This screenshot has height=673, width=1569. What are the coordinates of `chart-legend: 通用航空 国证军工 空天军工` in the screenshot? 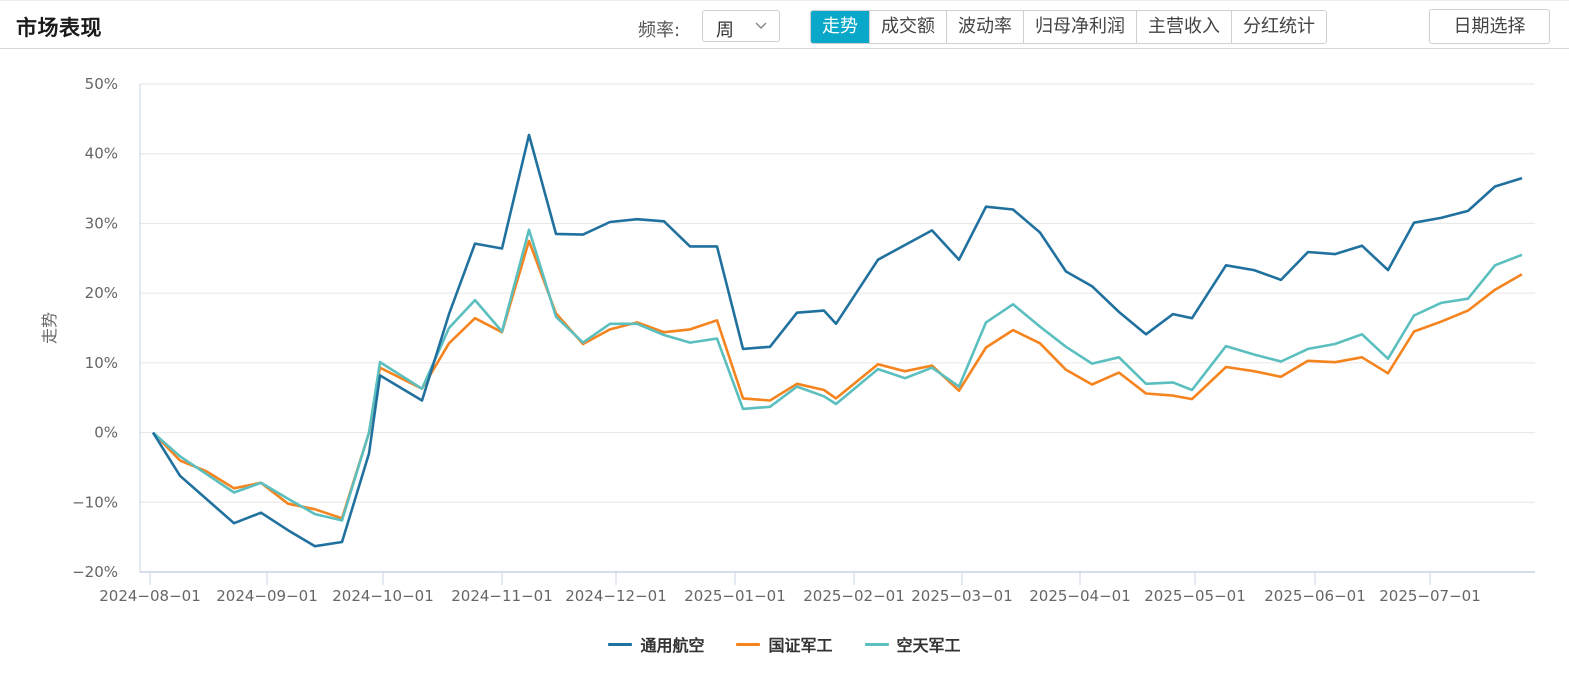 It's located at (784, 644).